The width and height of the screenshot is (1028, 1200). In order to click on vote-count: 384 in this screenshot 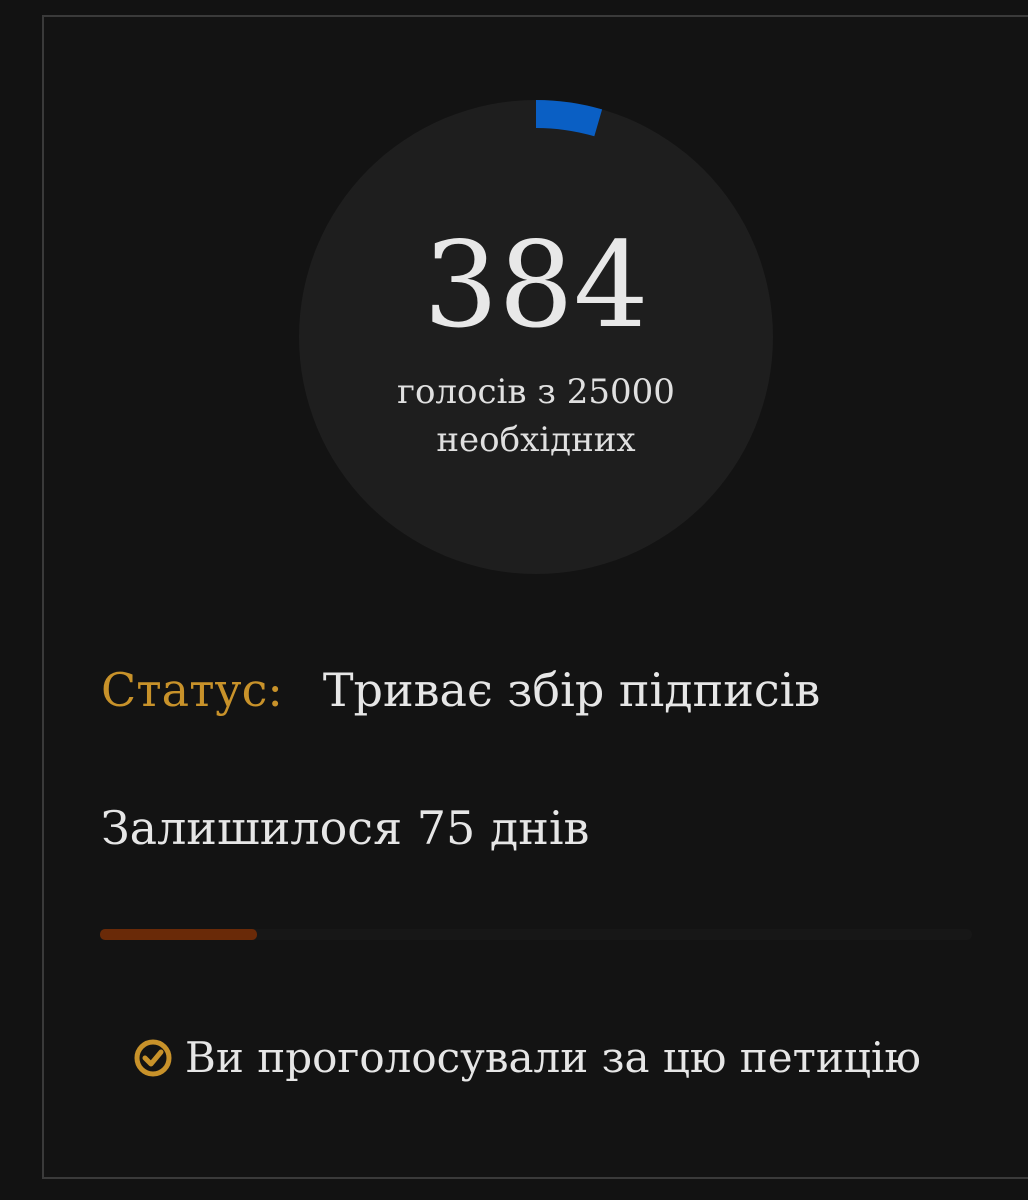, I will do `click(536, 285)`.